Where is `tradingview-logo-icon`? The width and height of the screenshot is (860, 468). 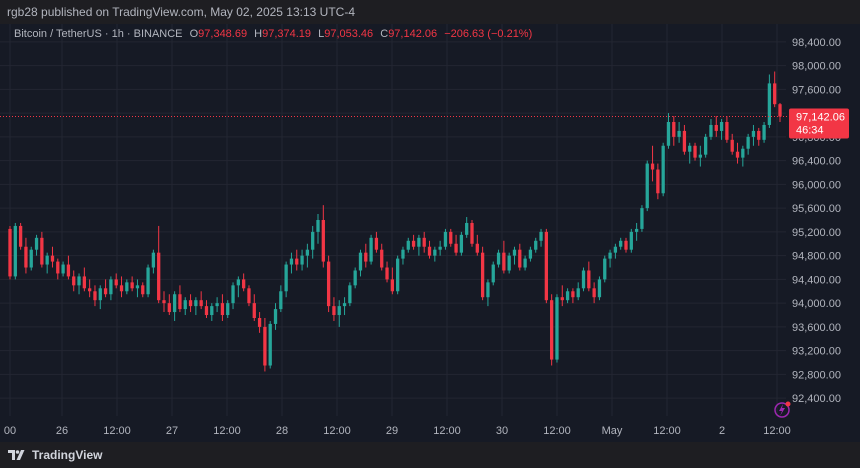 tradingview-logo-icon is located at coordinates (17, 455).